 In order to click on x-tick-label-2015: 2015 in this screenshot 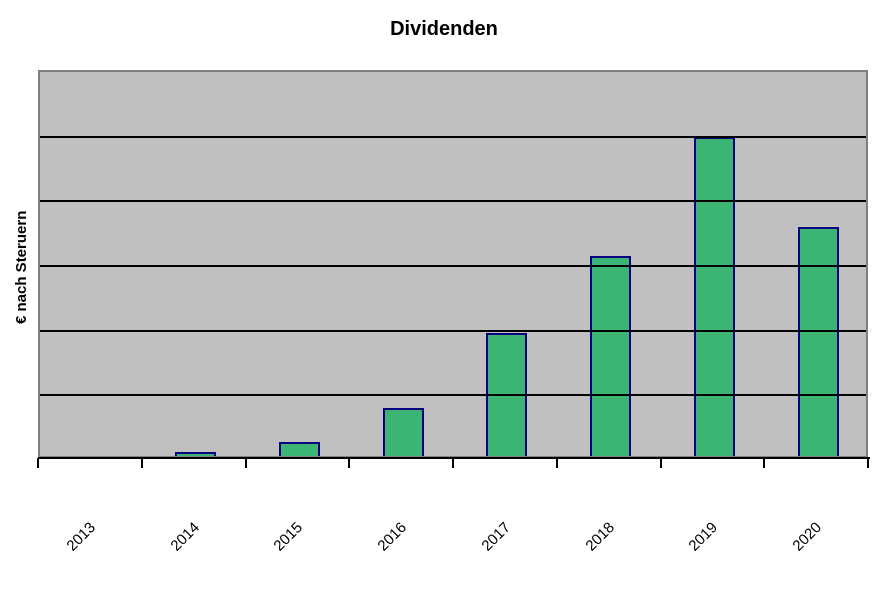, I will do `click(288, 537)`.